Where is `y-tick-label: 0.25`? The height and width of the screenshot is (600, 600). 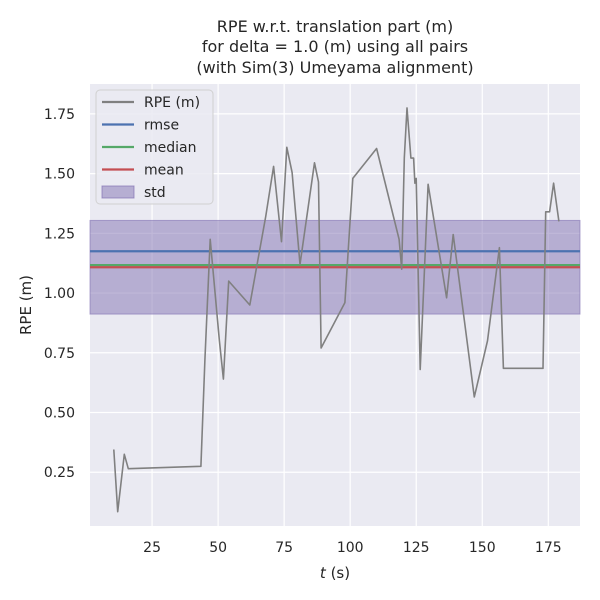
y-tick-label: 0.25 is located at coordinates (59, 473).